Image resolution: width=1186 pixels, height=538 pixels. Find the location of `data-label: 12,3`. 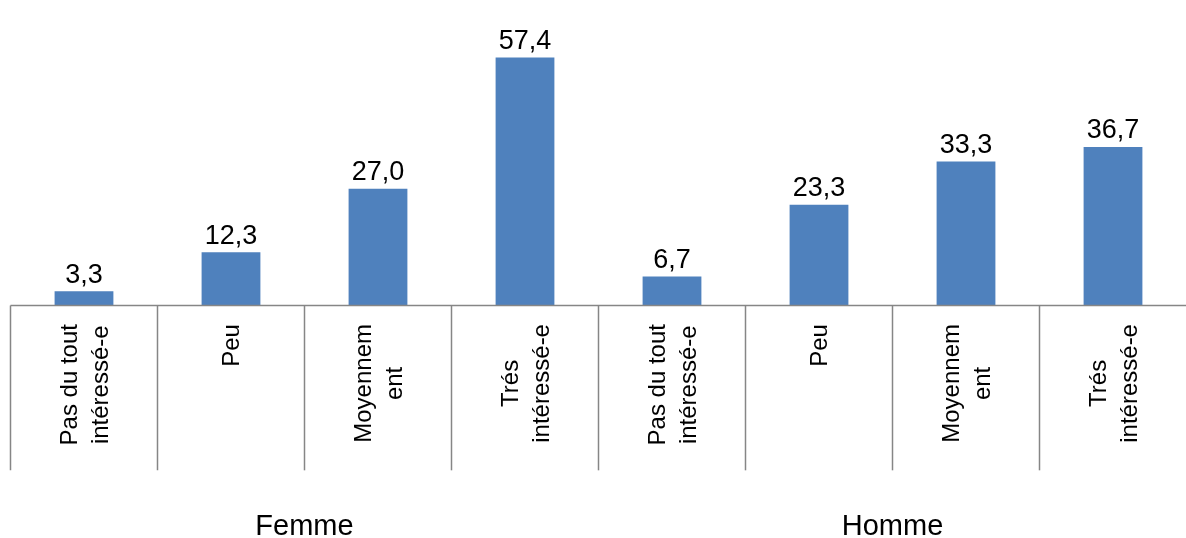

data-label: 12,3 is located at coordinates (231, 234).